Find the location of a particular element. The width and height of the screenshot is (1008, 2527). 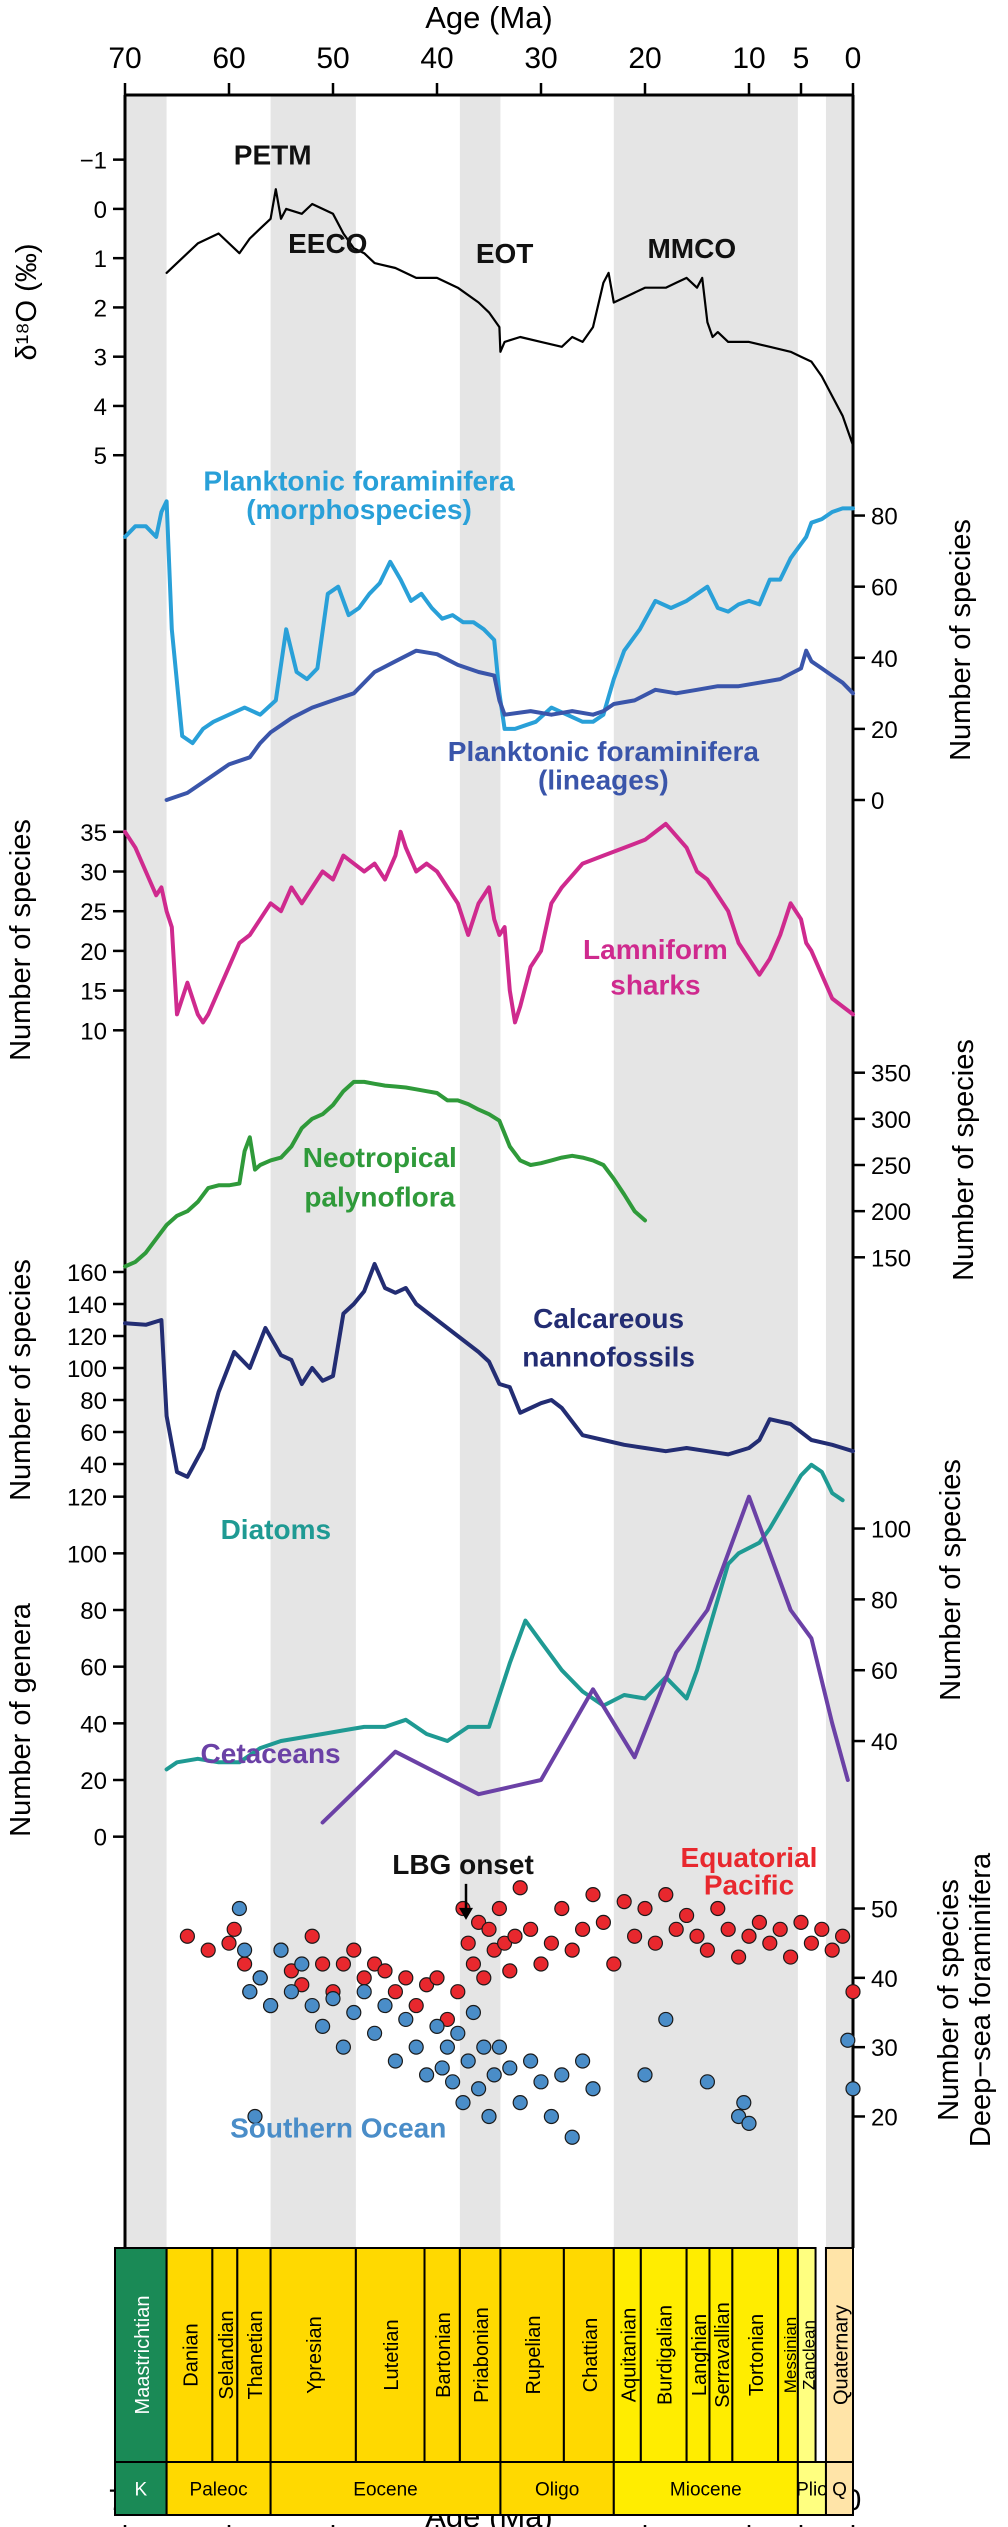

palynoflora-right-tick-label-4: 350 is located at coordinates (891, 1074).